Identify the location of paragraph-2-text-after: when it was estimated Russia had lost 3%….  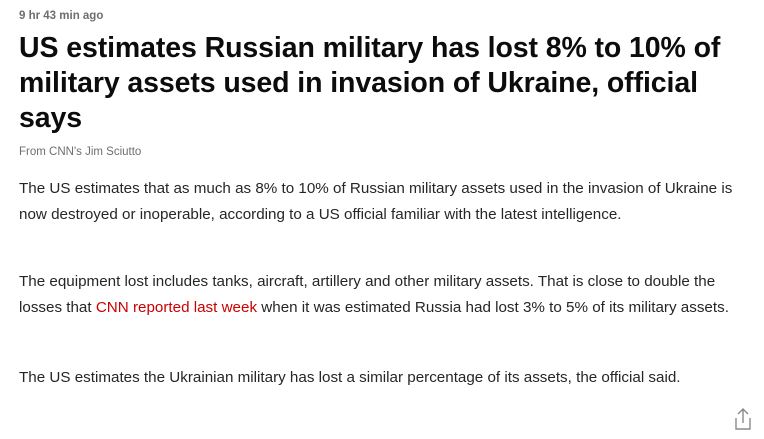
(493, 307).